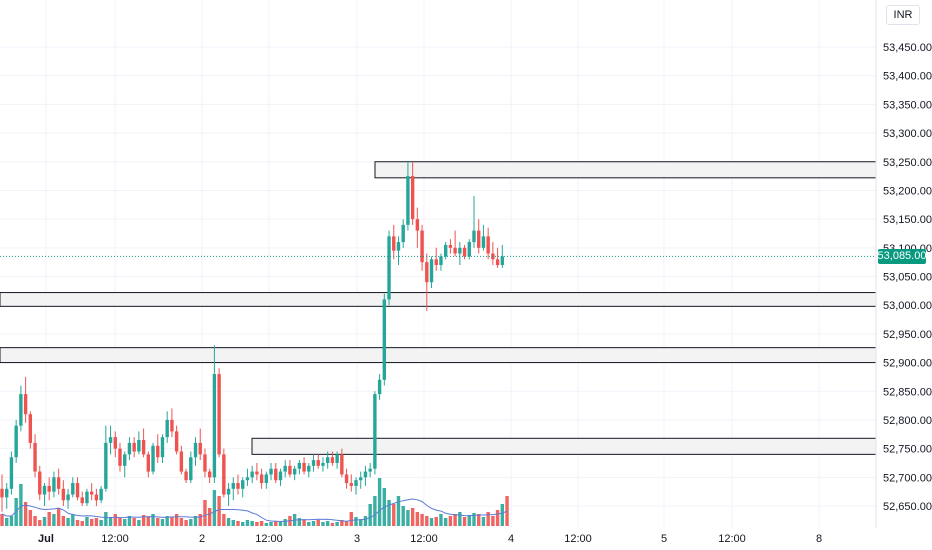 Image resolution: width=932 pixels, height=550 pixels. What do you see at coordinates (907, 220) in the screenshot?
I see `price-tick-label: 53,150.00` at bounding box center [907, 220].